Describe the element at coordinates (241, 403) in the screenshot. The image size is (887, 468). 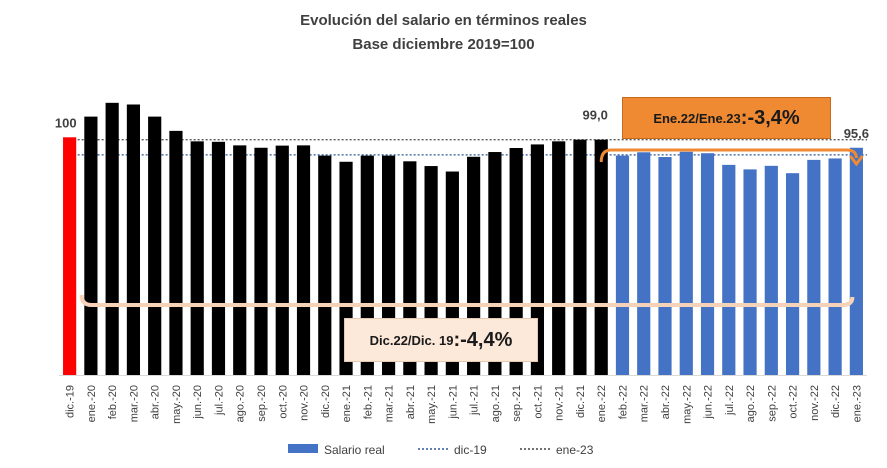
I see `x-tick-label-ago-20: ago.-20` at that location.